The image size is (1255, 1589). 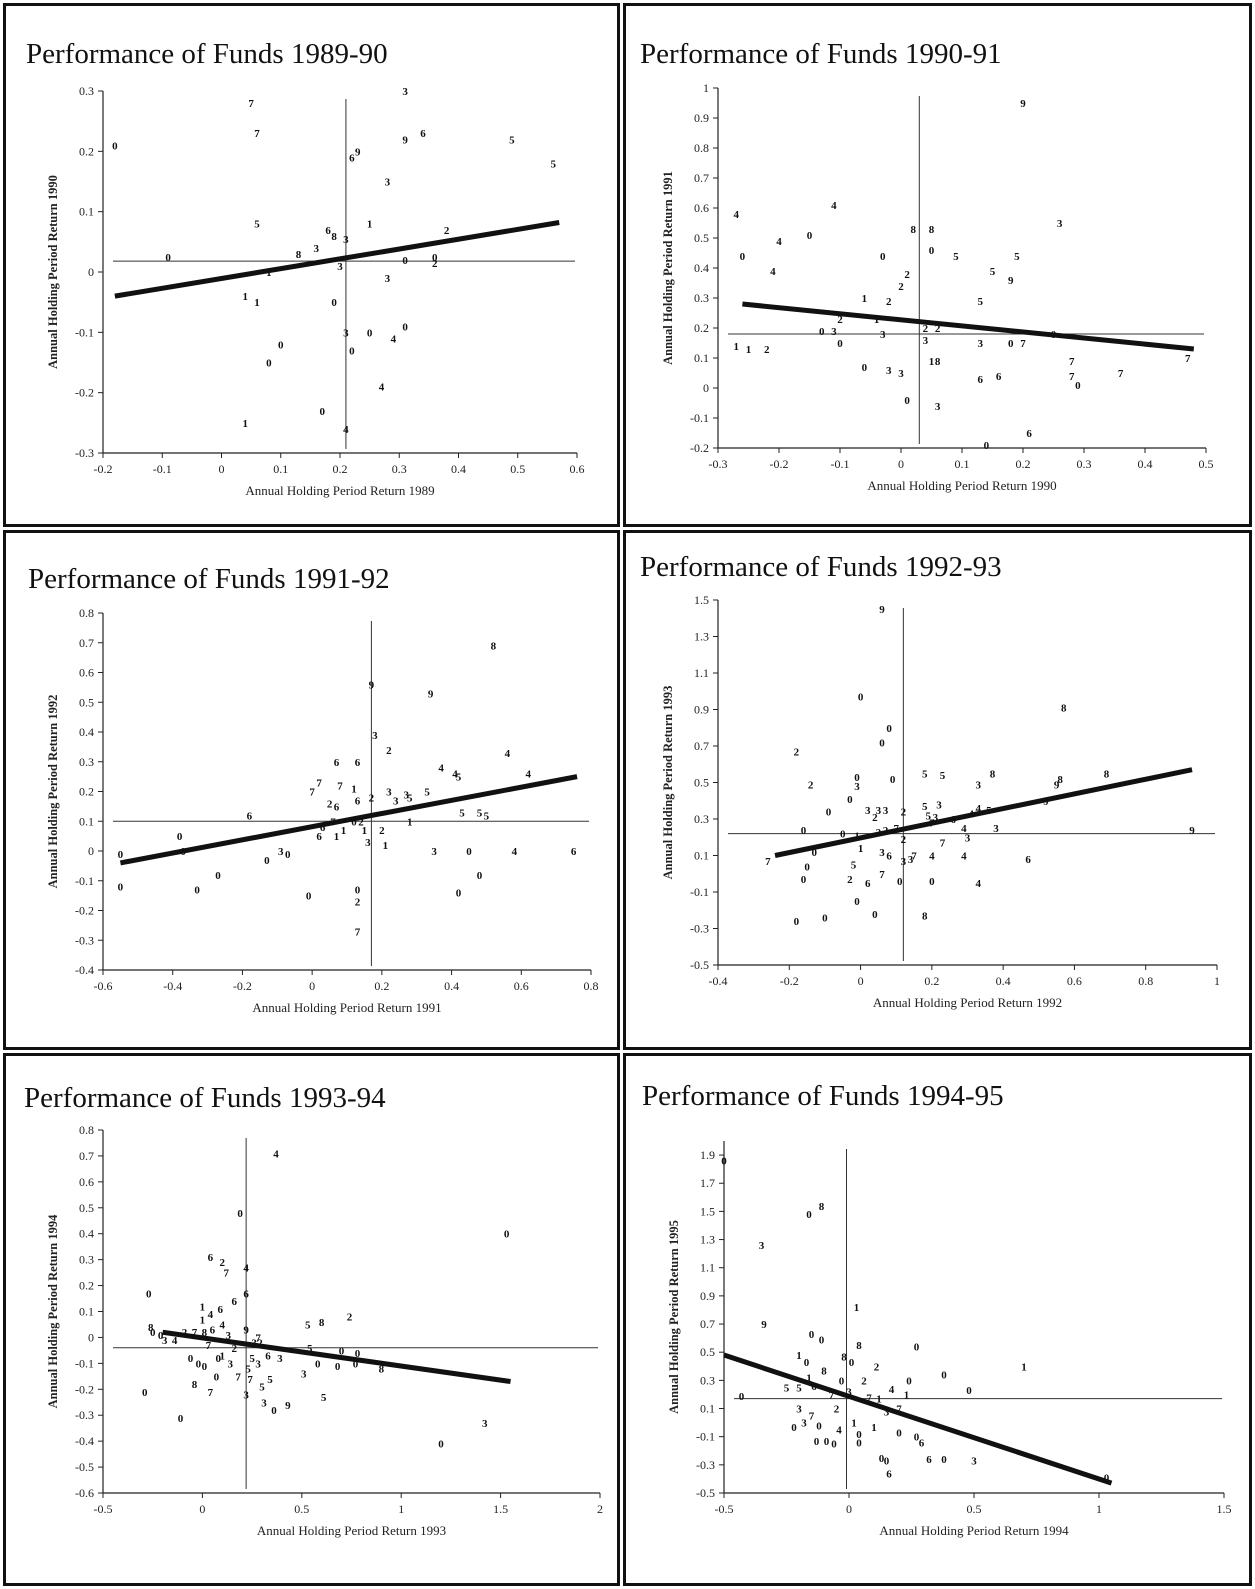 What do you see at coordinates (961, 485) in the screenshot?
I see `x-axis-label: Annual Holding Period Return 1990` at bounding box center [961, 485].